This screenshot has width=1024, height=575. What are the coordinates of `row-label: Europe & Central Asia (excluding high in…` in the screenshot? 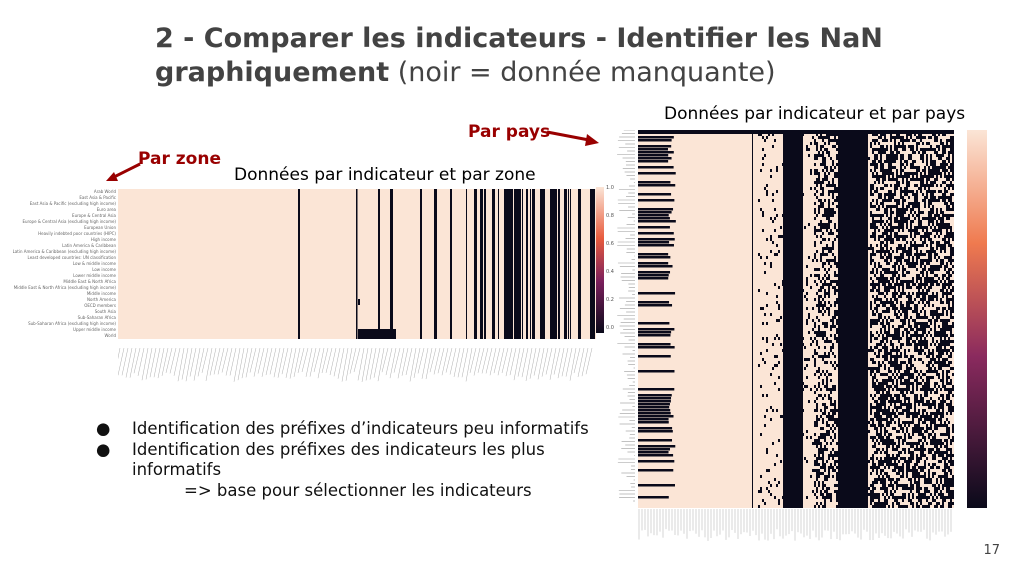 It's located at (69, 221).